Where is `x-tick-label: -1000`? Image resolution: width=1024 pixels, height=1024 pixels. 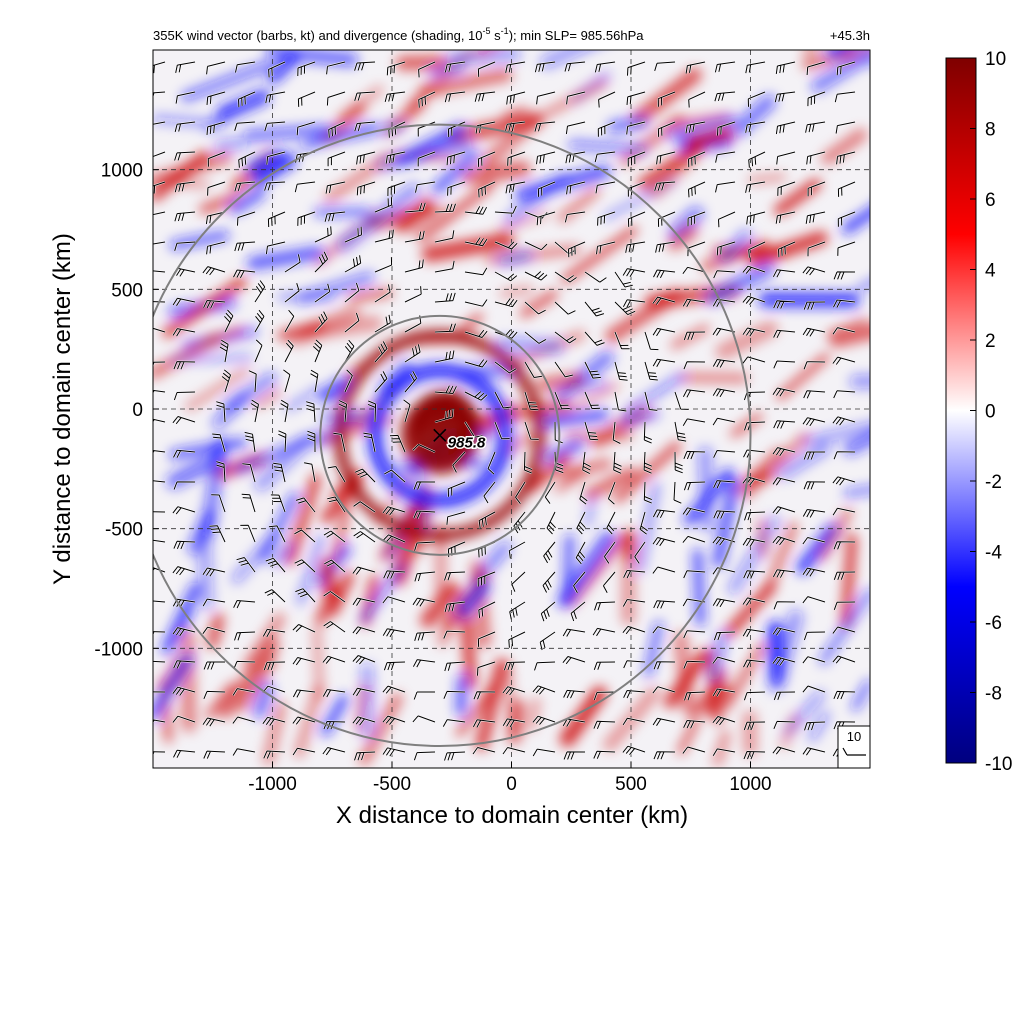
x-tick-label: -1000 is located at coordinates (272, 784).